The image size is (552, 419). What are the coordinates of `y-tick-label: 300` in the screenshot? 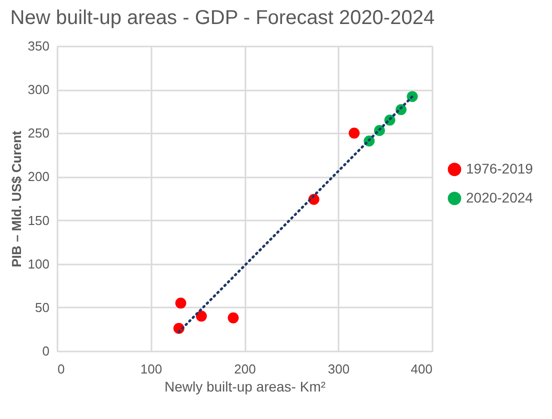 It's located at (39, 90).